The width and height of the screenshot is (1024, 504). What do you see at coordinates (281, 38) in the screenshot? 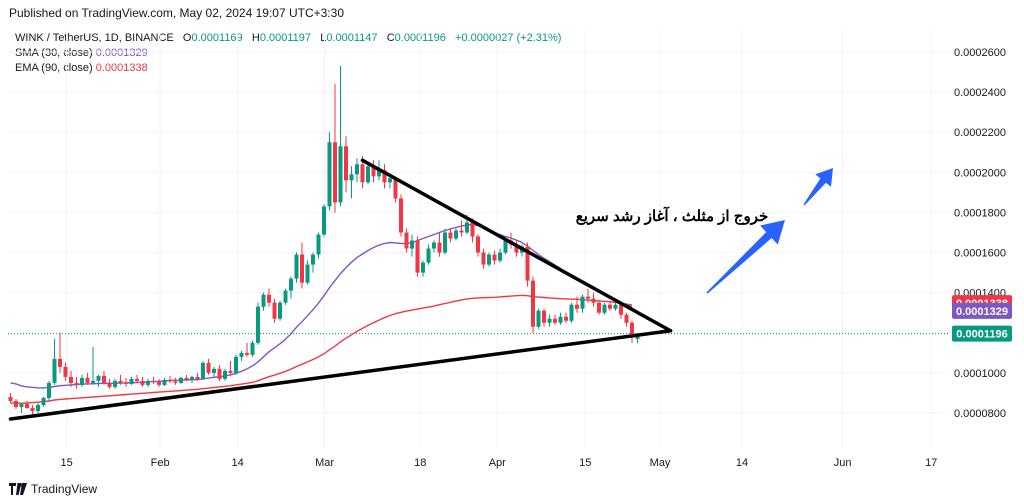
I see `ohlc-high: H0.0001197` at bounding box center [281, 38].